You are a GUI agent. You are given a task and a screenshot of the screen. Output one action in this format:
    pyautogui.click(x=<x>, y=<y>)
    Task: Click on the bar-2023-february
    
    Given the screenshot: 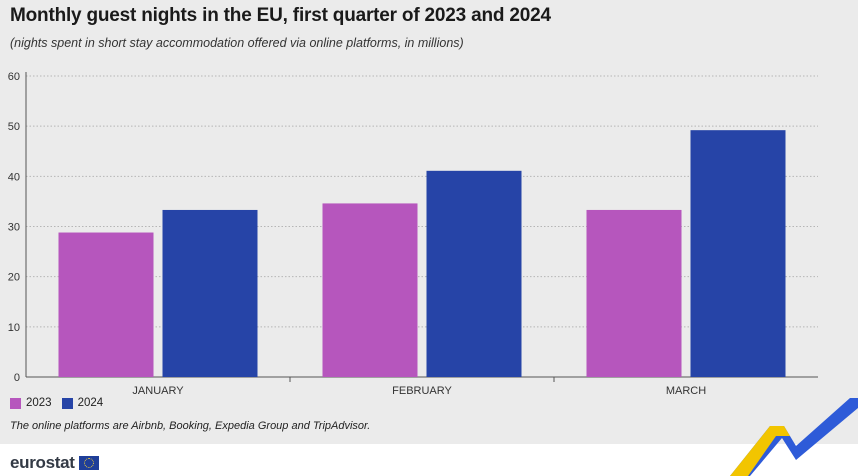 What is the action you would take?
    pyautogui.click(x=370, y=290)
    